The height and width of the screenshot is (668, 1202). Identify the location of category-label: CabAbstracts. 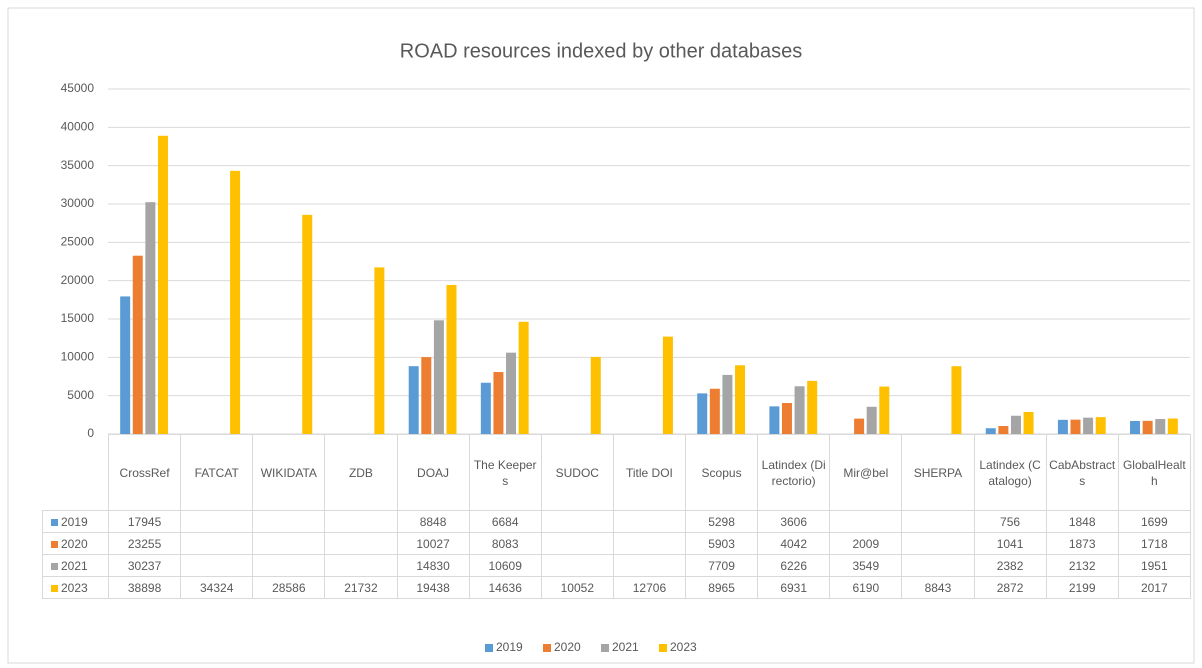
(1082, 472).